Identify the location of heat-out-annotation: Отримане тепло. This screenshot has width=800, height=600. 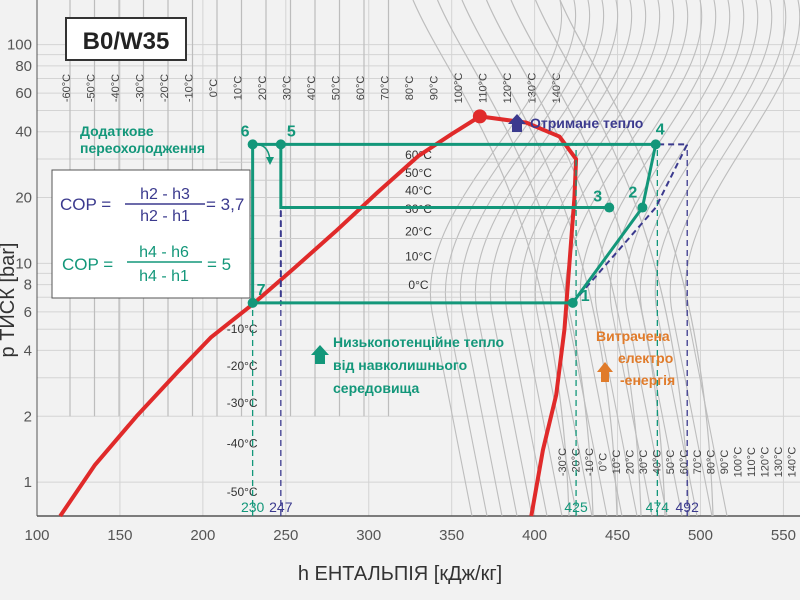
(575, 123).